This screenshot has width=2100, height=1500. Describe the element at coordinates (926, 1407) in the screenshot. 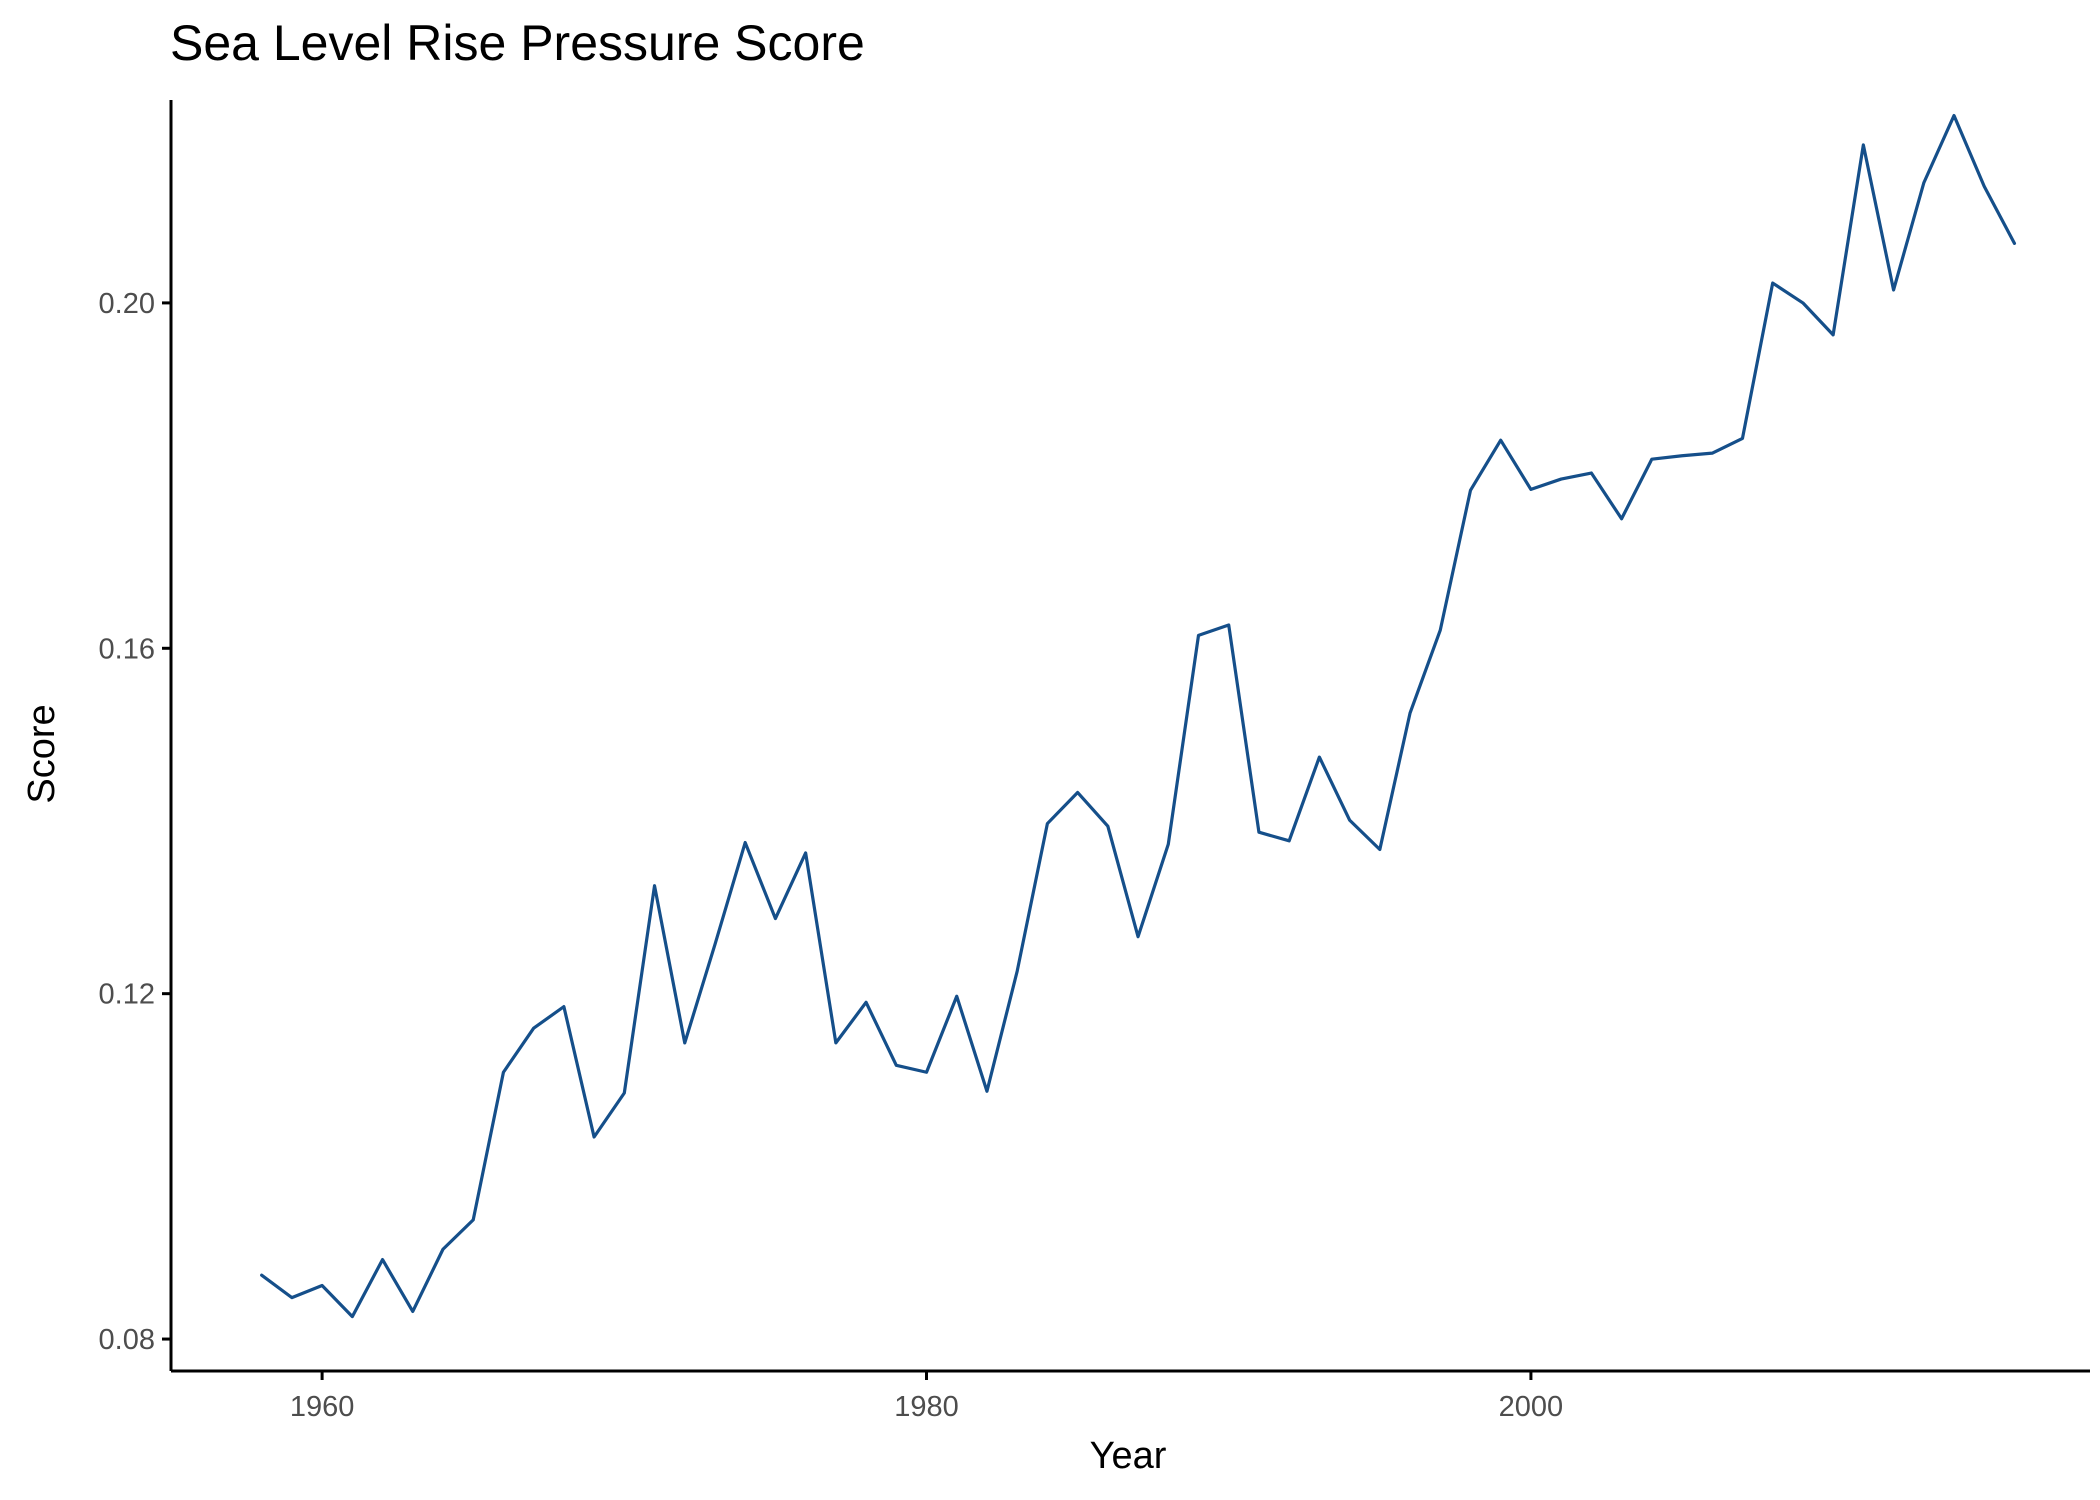

I see `x-tick-label: 1980` at that location.